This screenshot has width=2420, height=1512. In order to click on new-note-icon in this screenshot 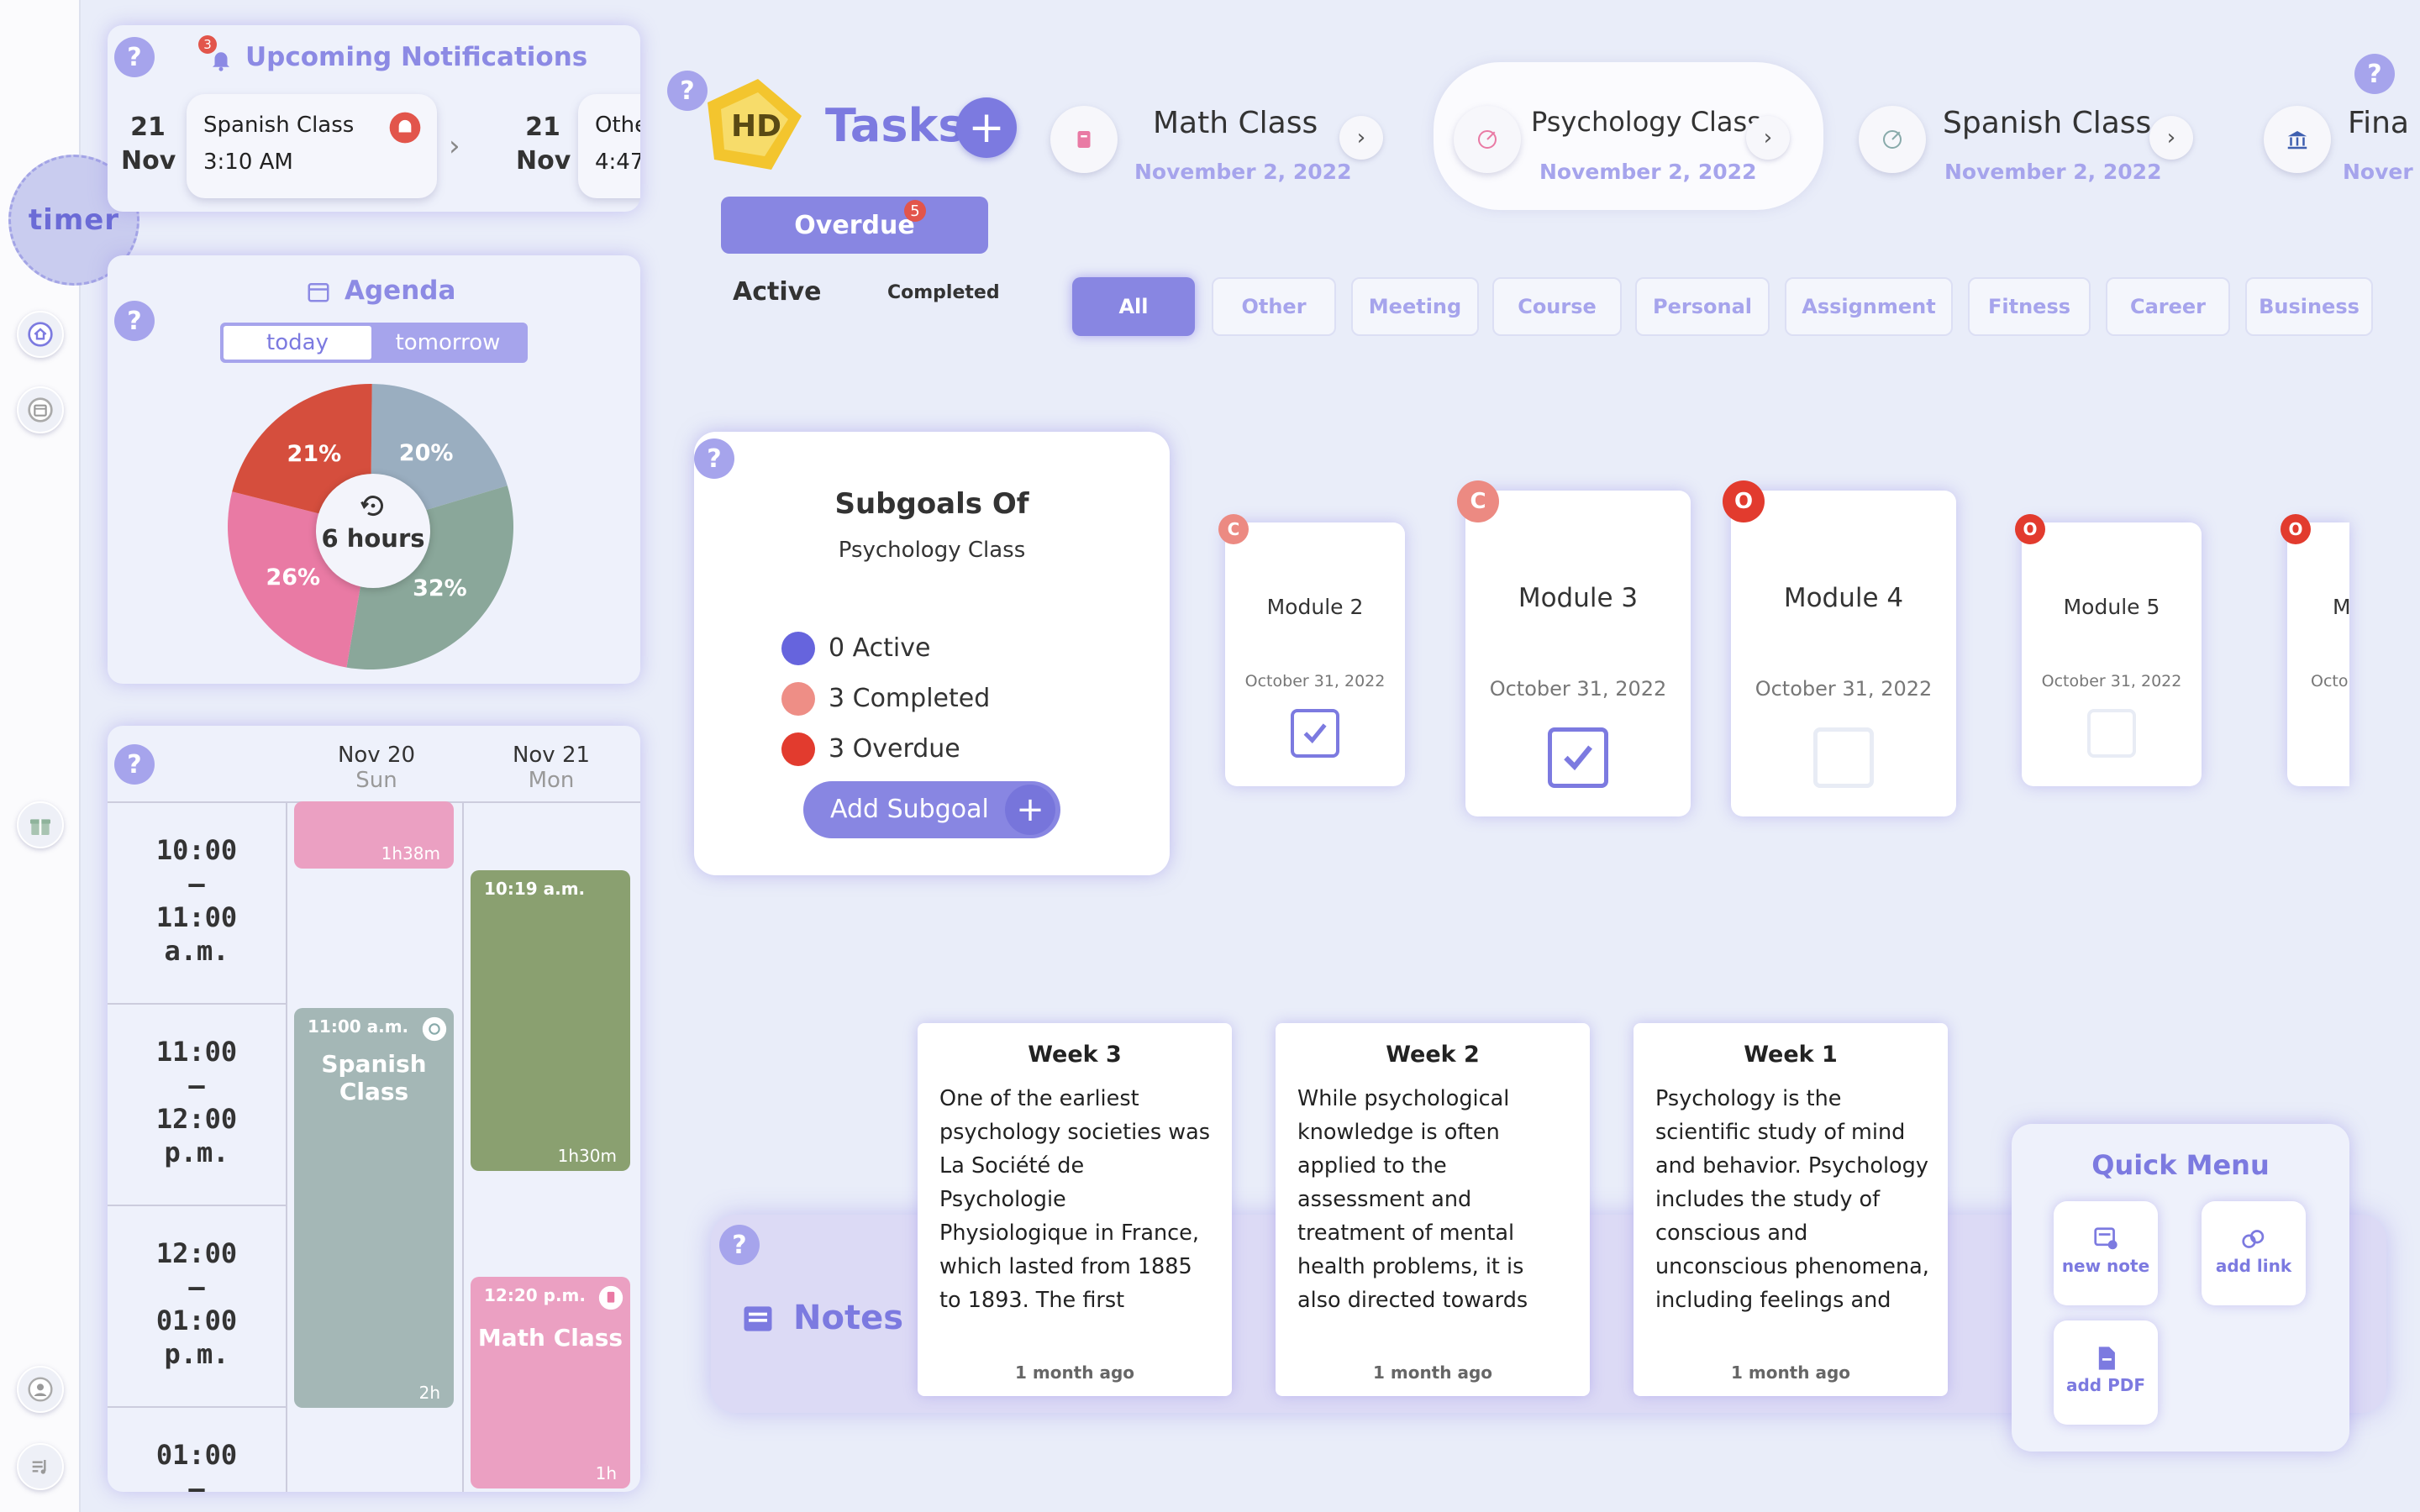, I will do `click(2106, 1238)`.